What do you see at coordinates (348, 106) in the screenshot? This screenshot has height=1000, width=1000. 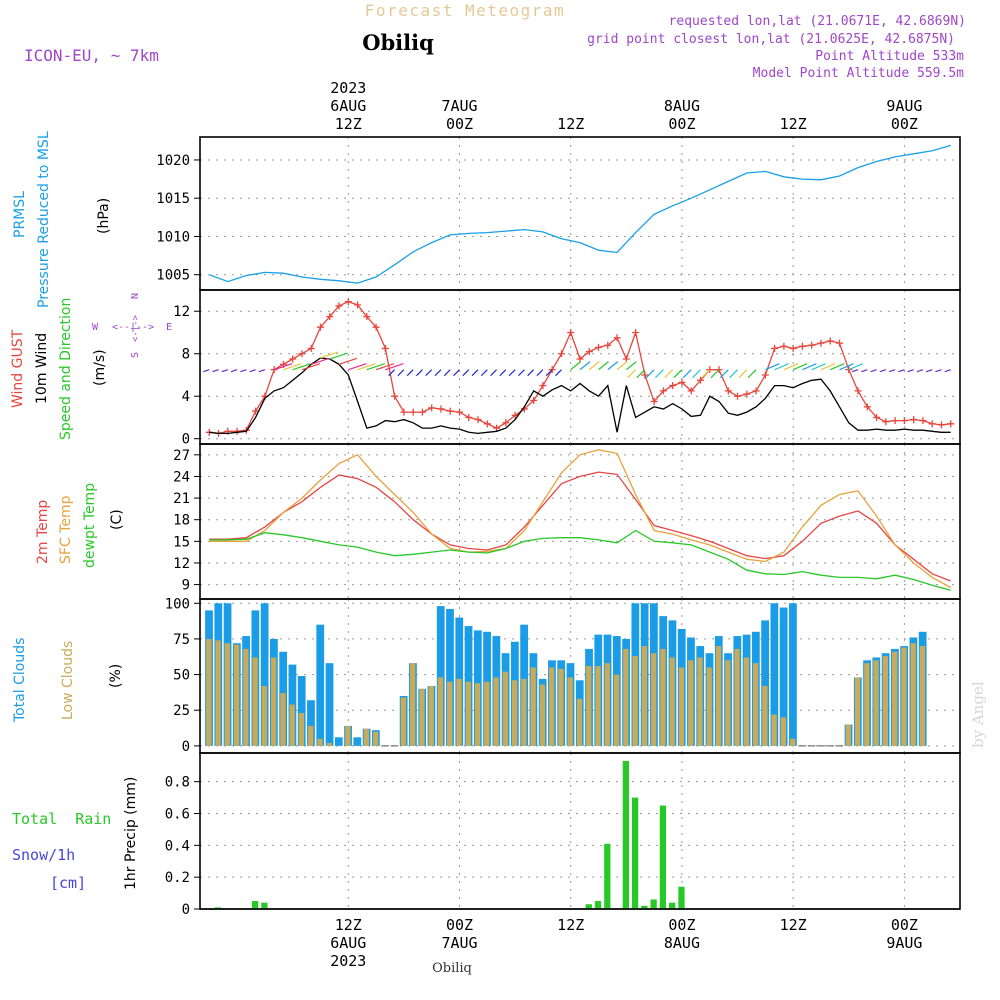 I see `top-time-label: 6AUG` at bounding box center [348, 106].